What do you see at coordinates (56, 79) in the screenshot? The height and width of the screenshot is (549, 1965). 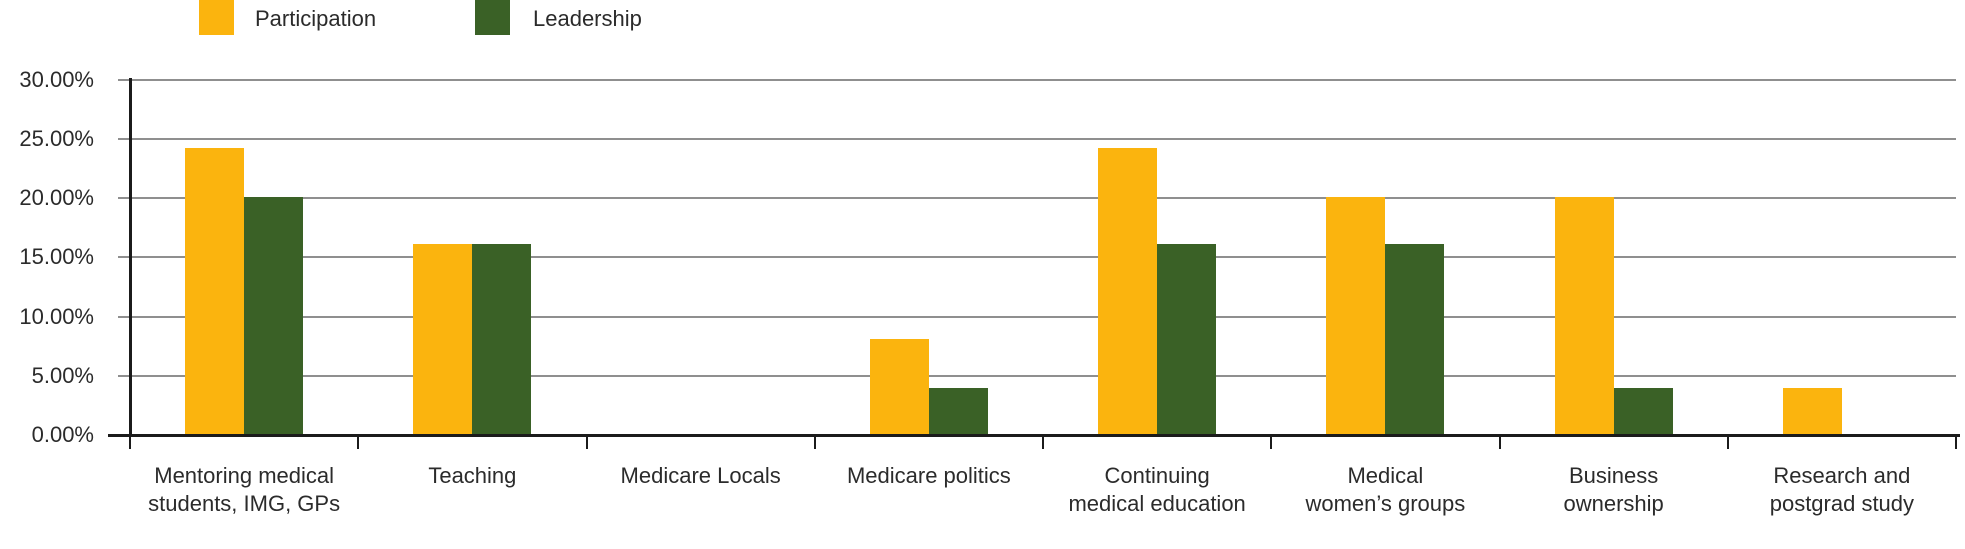 I see `y-axis-tick-label-30: 30.00%` at bounding box center [56, 79].